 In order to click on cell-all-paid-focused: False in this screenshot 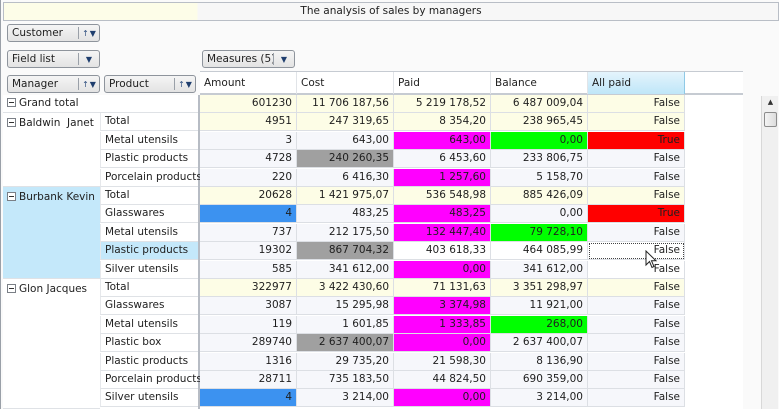, I will do `click(636, 251)`.